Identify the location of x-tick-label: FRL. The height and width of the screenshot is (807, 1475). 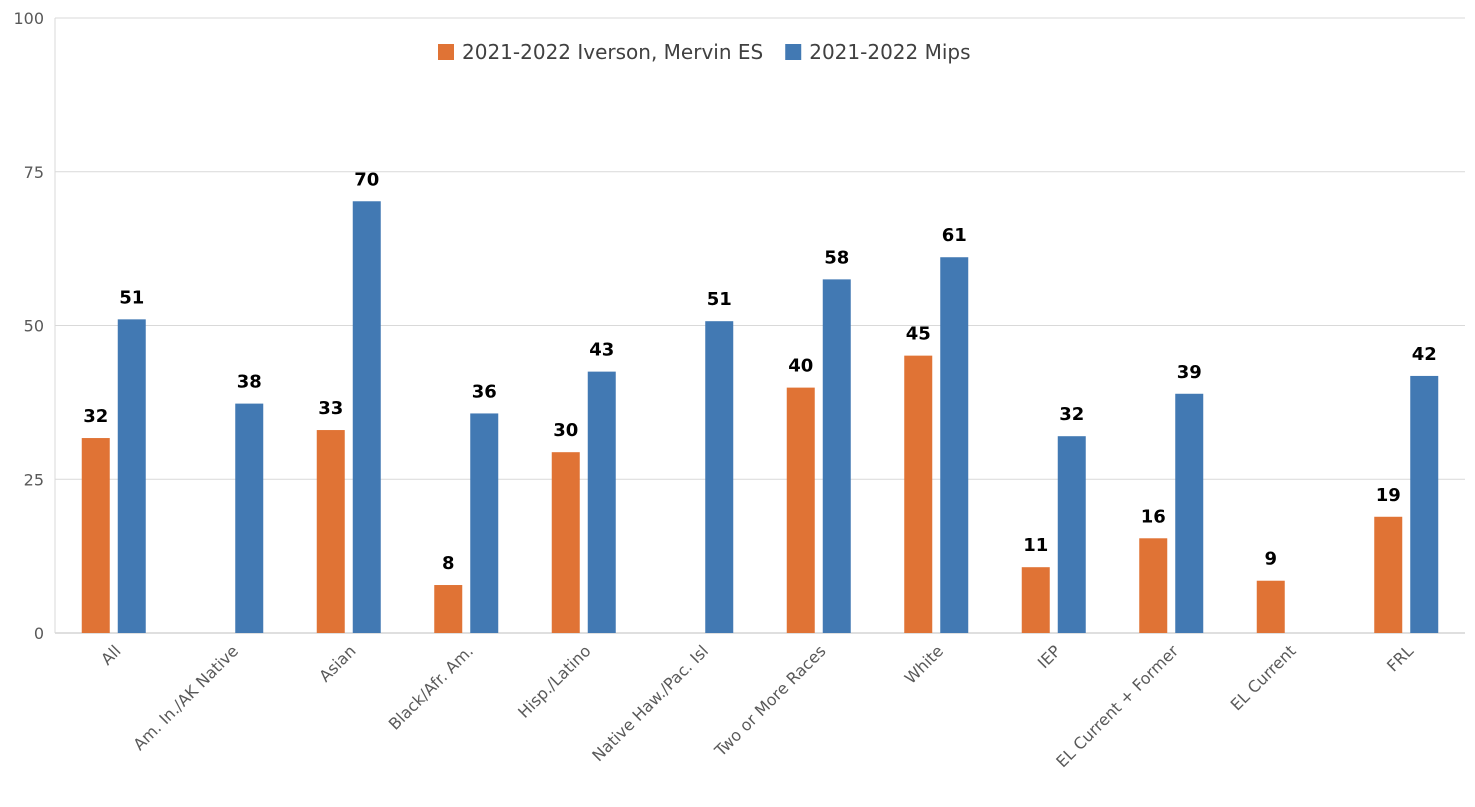
(1400, 658).